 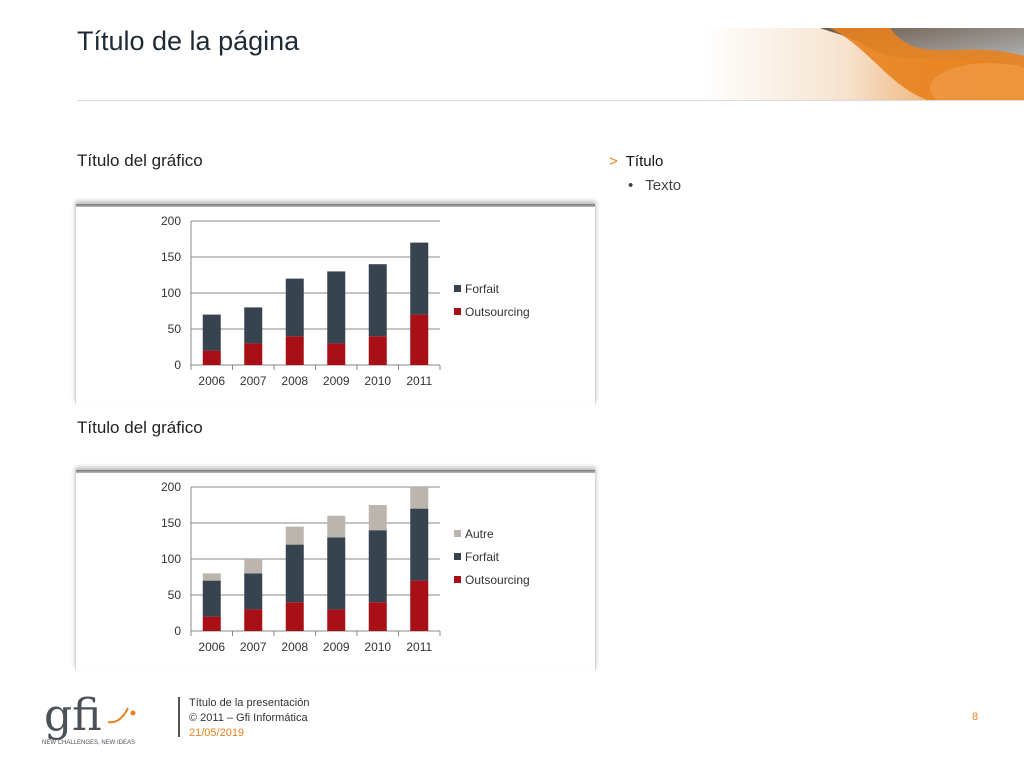 What do you see at coordinates (479, 534) in the screenshot?
I see `legend-label: Autre` at bounding box center [479, 534].